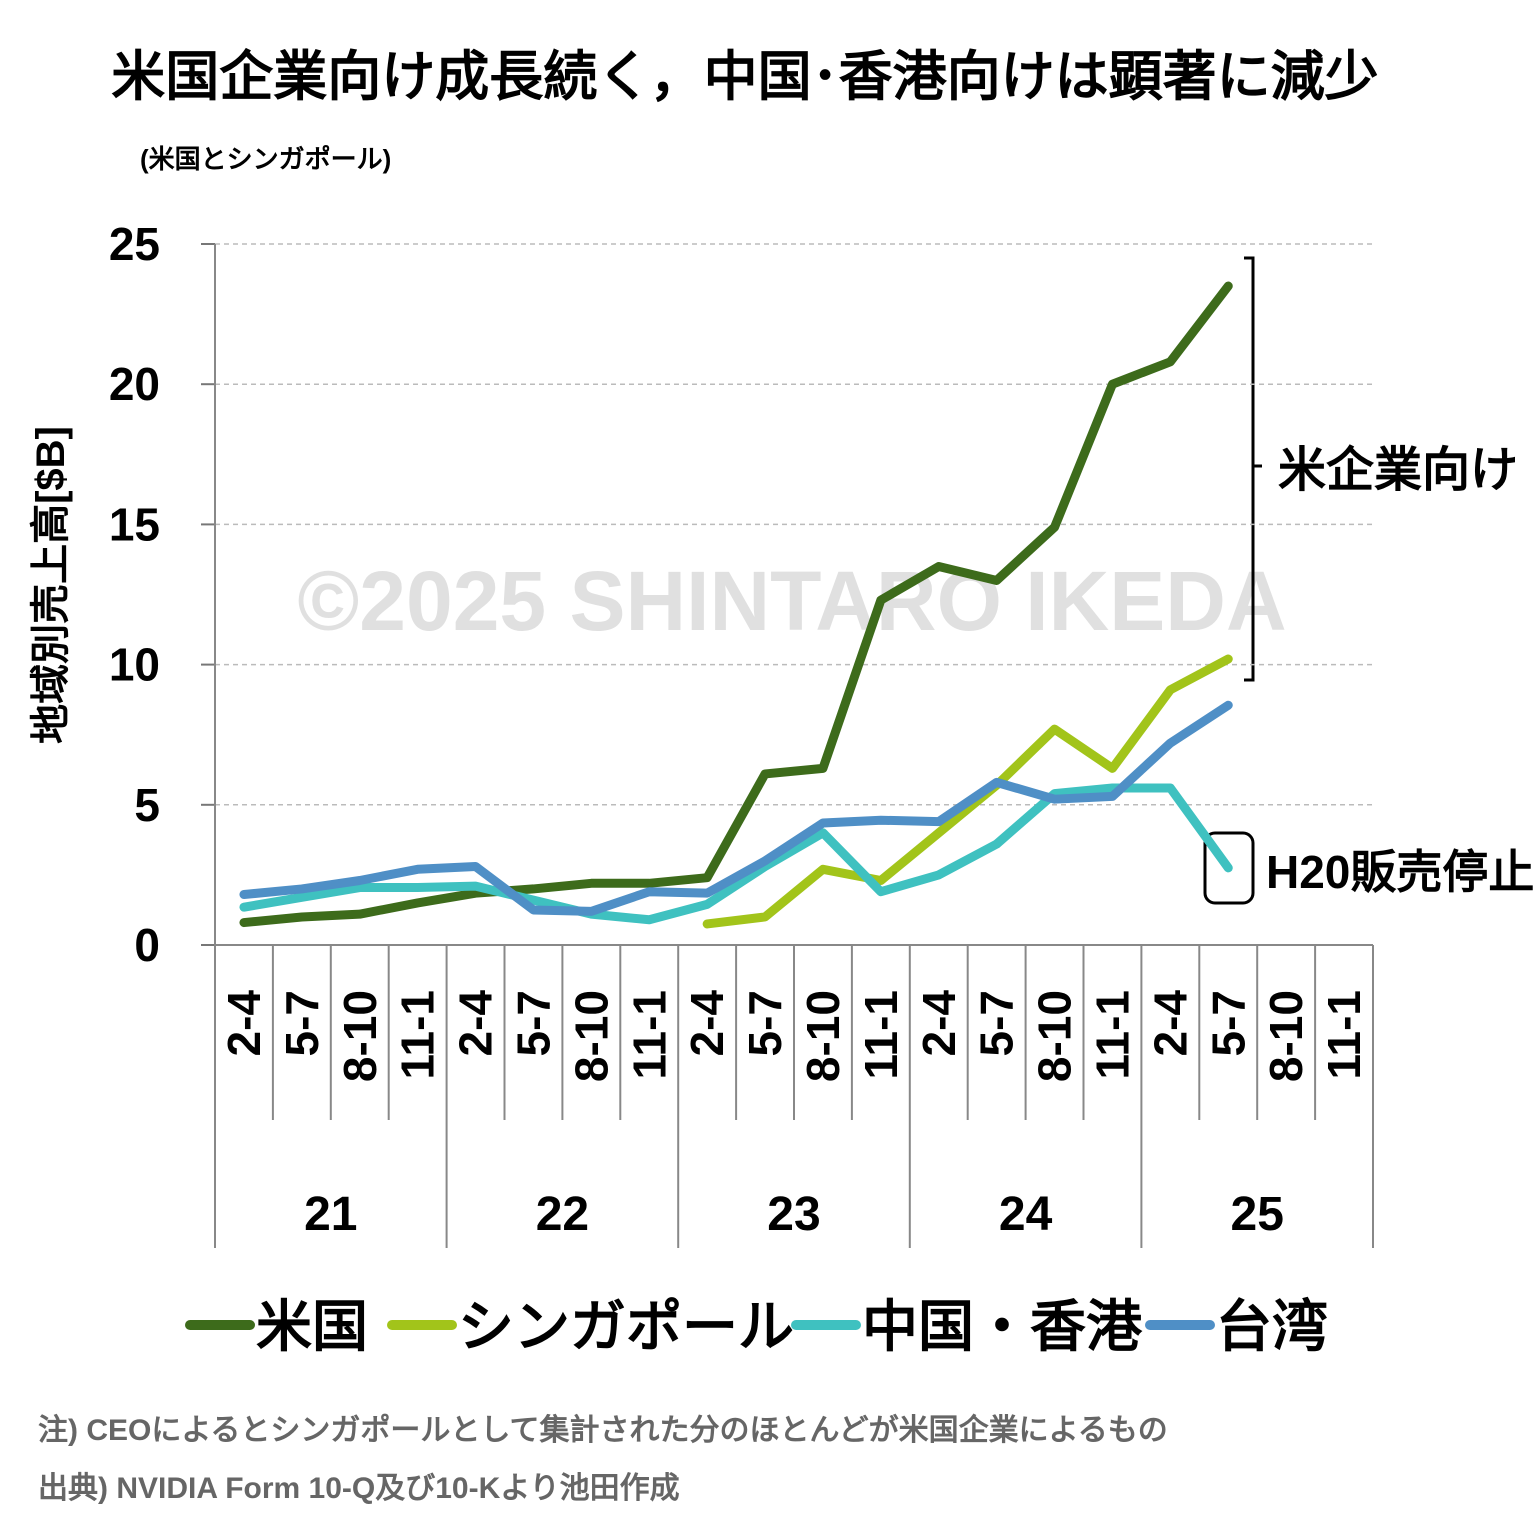 This screenshot has height=1539, width=1534. Describe the element at coordinates (562, 1214) in the screenshot. I see `year-label: 22` at that location.